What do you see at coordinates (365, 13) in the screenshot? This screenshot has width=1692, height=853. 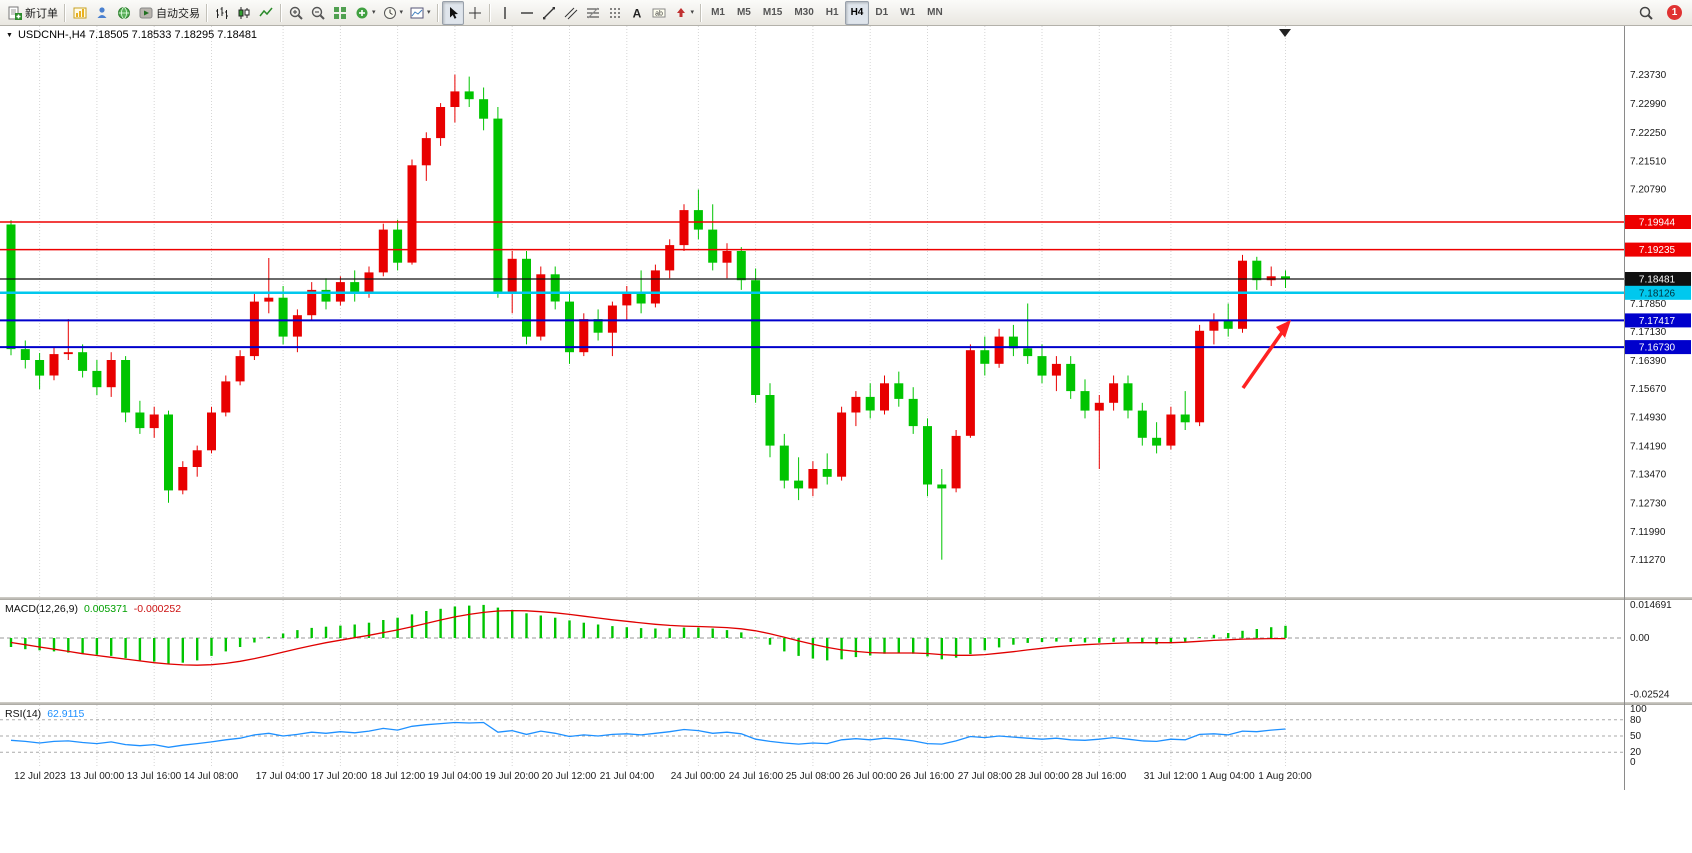 I see `indicators-button: ▾` at bounding box center [365, 13].